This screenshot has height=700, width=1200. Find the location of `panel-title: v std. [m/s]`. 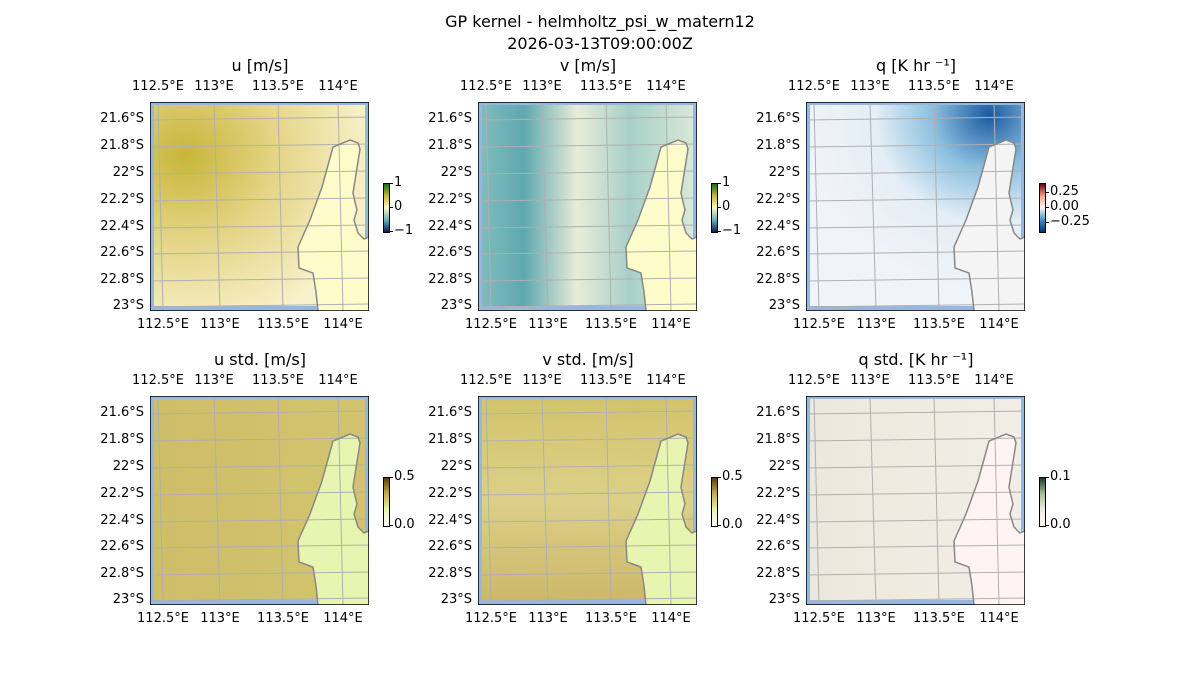

panel-title: v std. [m/s] is located at coordinates (588, 359).